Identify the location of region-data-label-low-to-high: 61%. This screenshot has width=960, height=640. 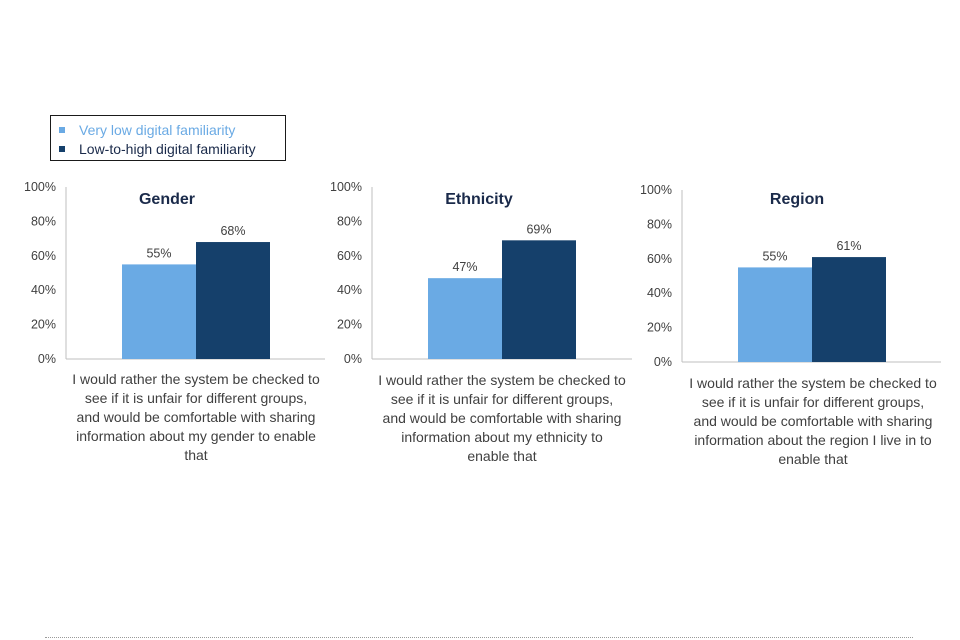
(848, 246).